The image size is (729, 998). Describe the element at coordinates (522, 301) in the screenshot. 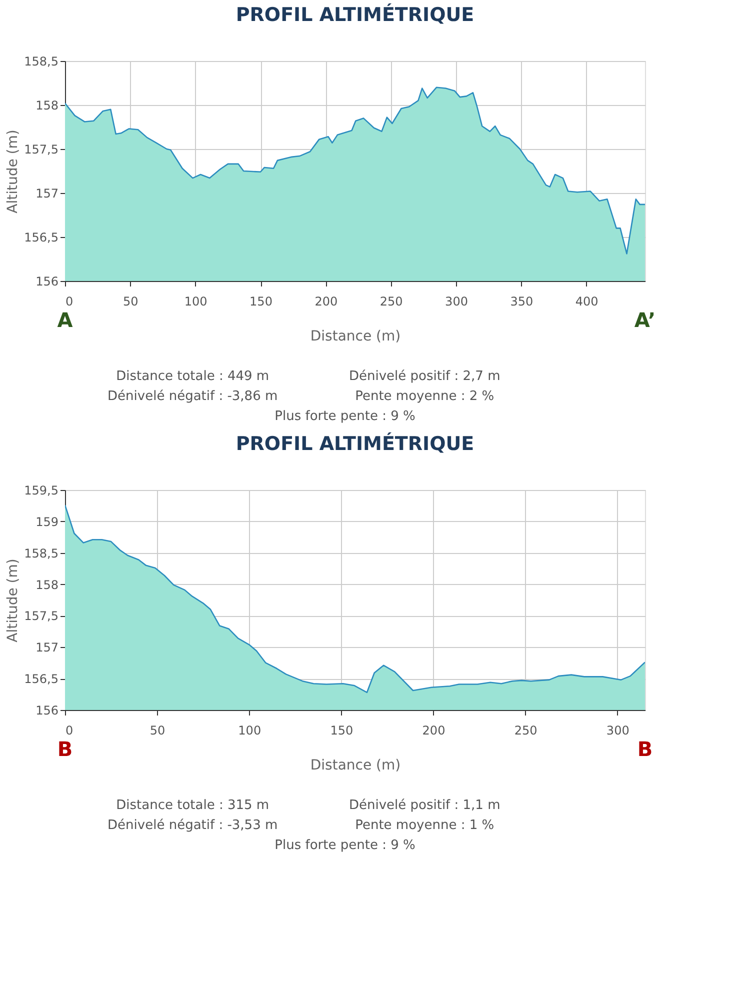

I see `x-tick-label: 350` at that location.